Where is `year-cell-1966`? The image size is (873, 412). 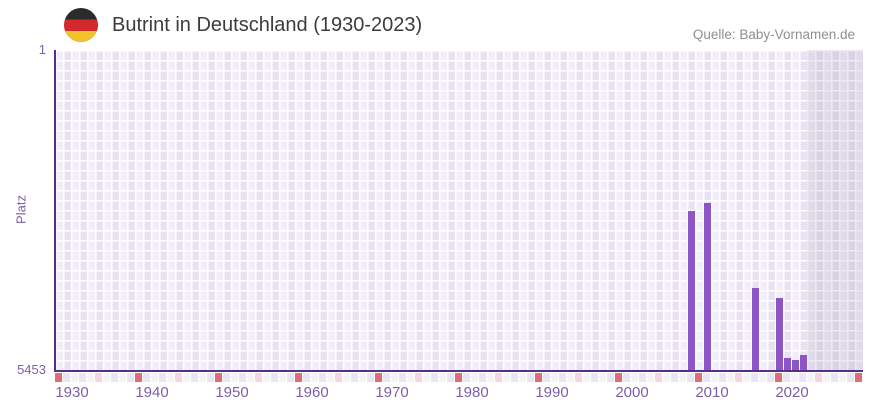 year-cell-1966 is located at coordinates (346, 377).